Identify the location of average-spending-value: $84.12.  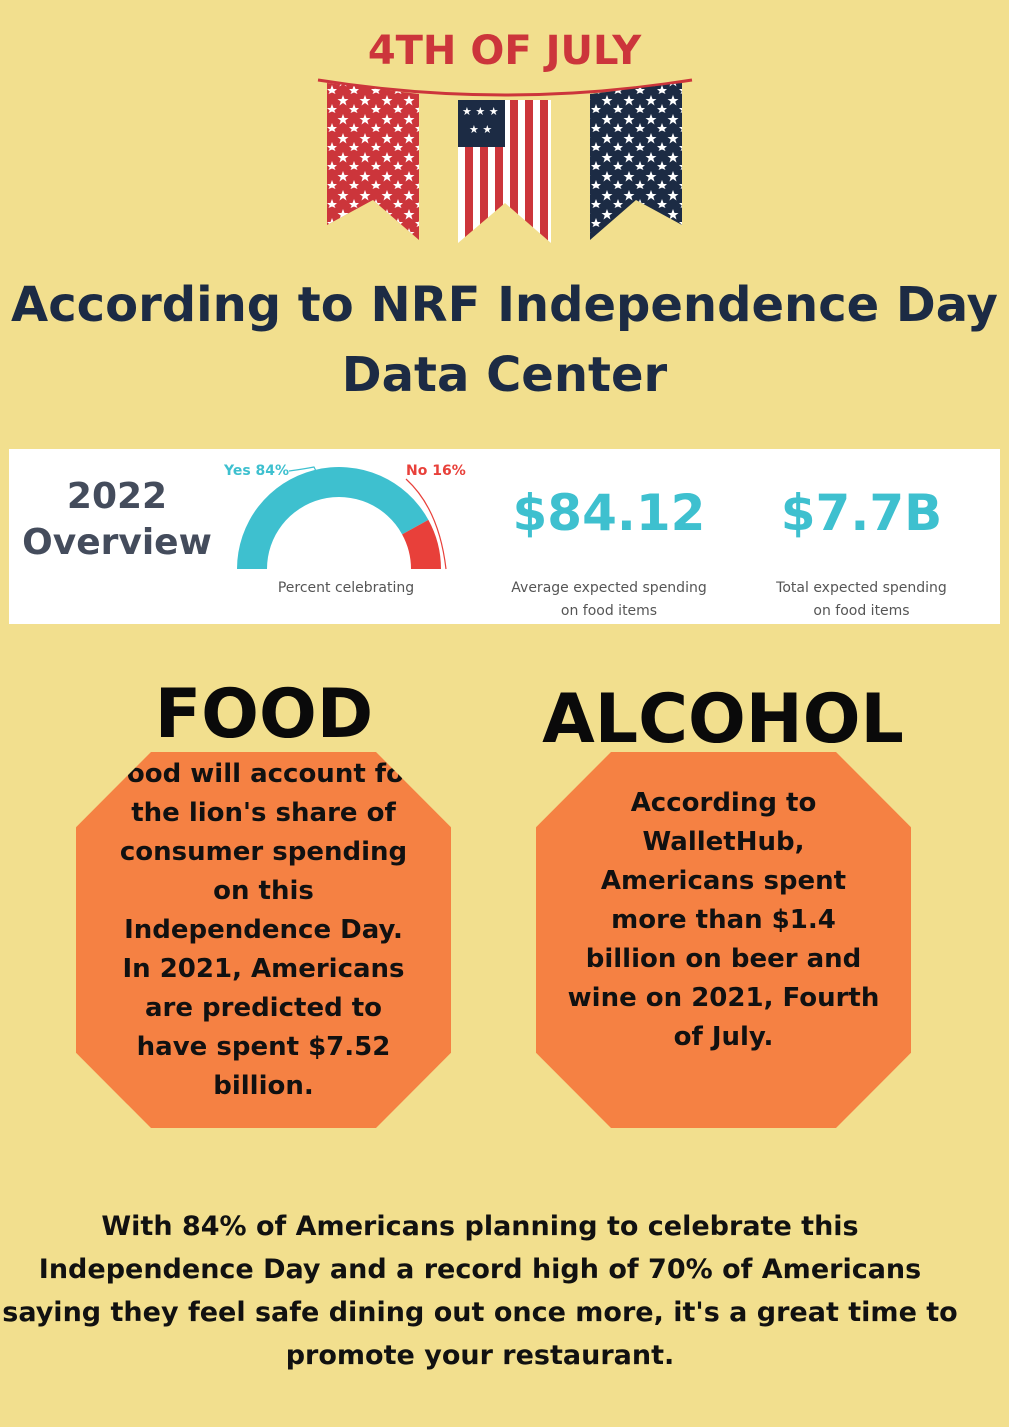
(609, 513).